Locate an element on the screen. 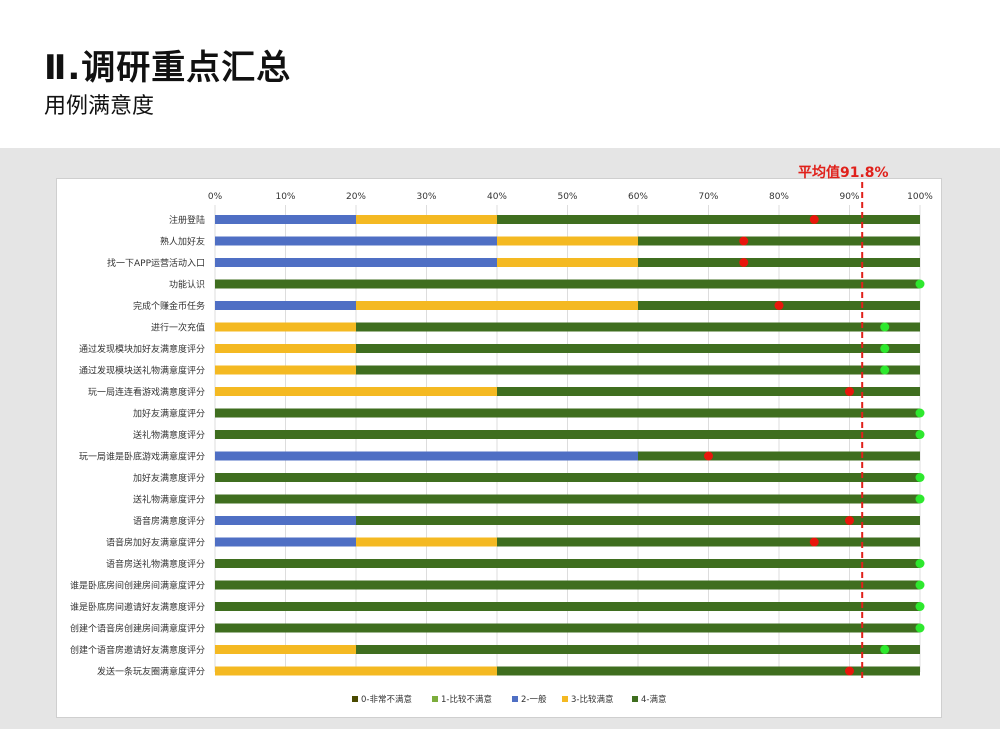 Image resolution: width=1000 pixels, height=729 pixels. average-label: 平均值91.8% is located at coordinates (843, 173).